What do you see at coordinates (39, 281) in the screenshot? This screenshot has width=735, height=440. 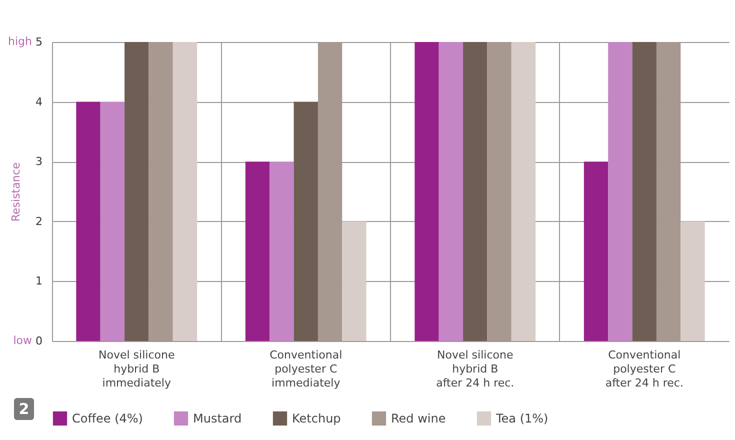 I see `y-tick-label: 1` at bounding box center [39, 281].